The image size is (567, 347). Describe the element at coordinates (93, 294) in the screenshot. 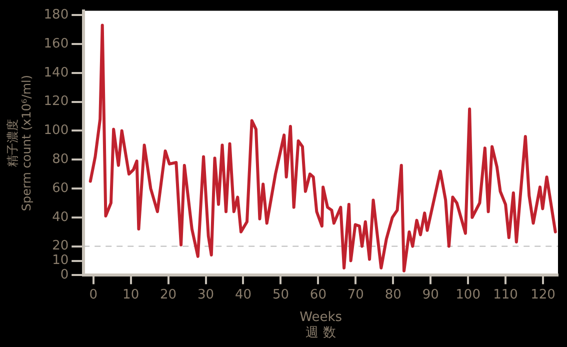

I see `x-tick-label: 0` at that location.